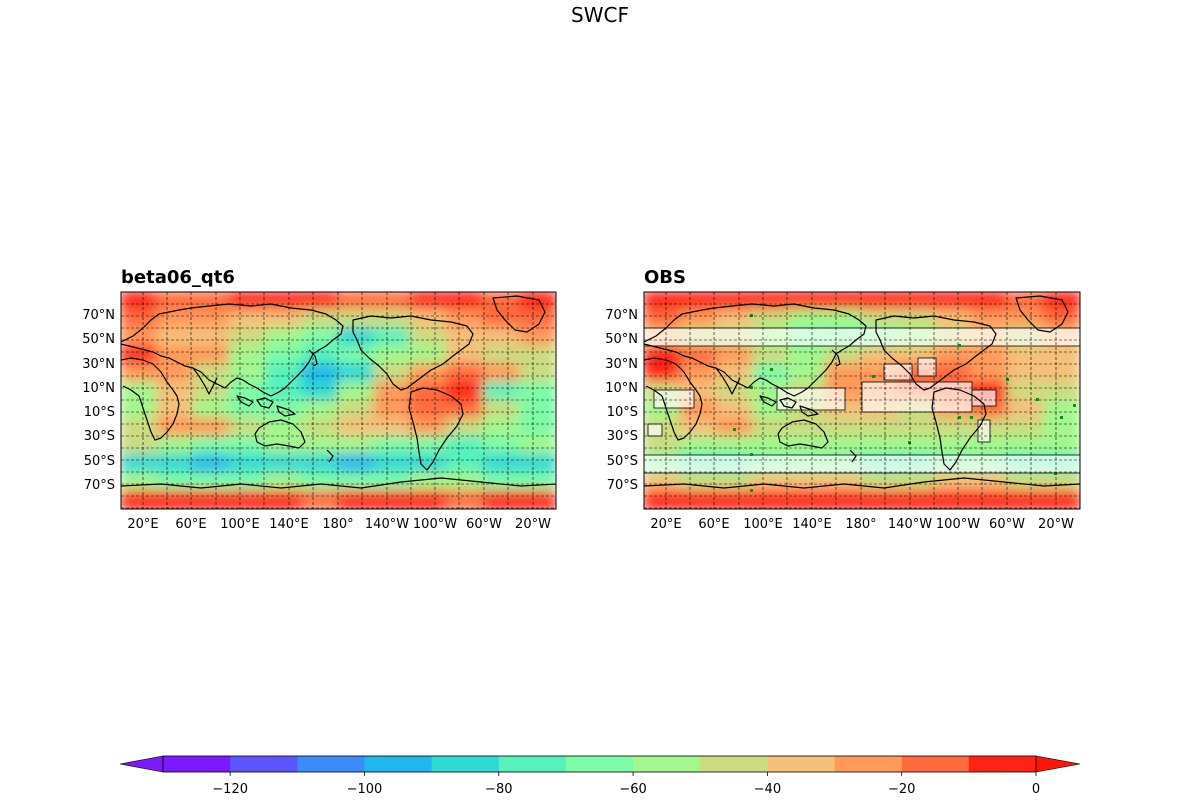 The image size is (1200, 800). Describe the element at coordinates (622, 436) in the screenshot. I see `lat-tick-label: 30°S` at that location.